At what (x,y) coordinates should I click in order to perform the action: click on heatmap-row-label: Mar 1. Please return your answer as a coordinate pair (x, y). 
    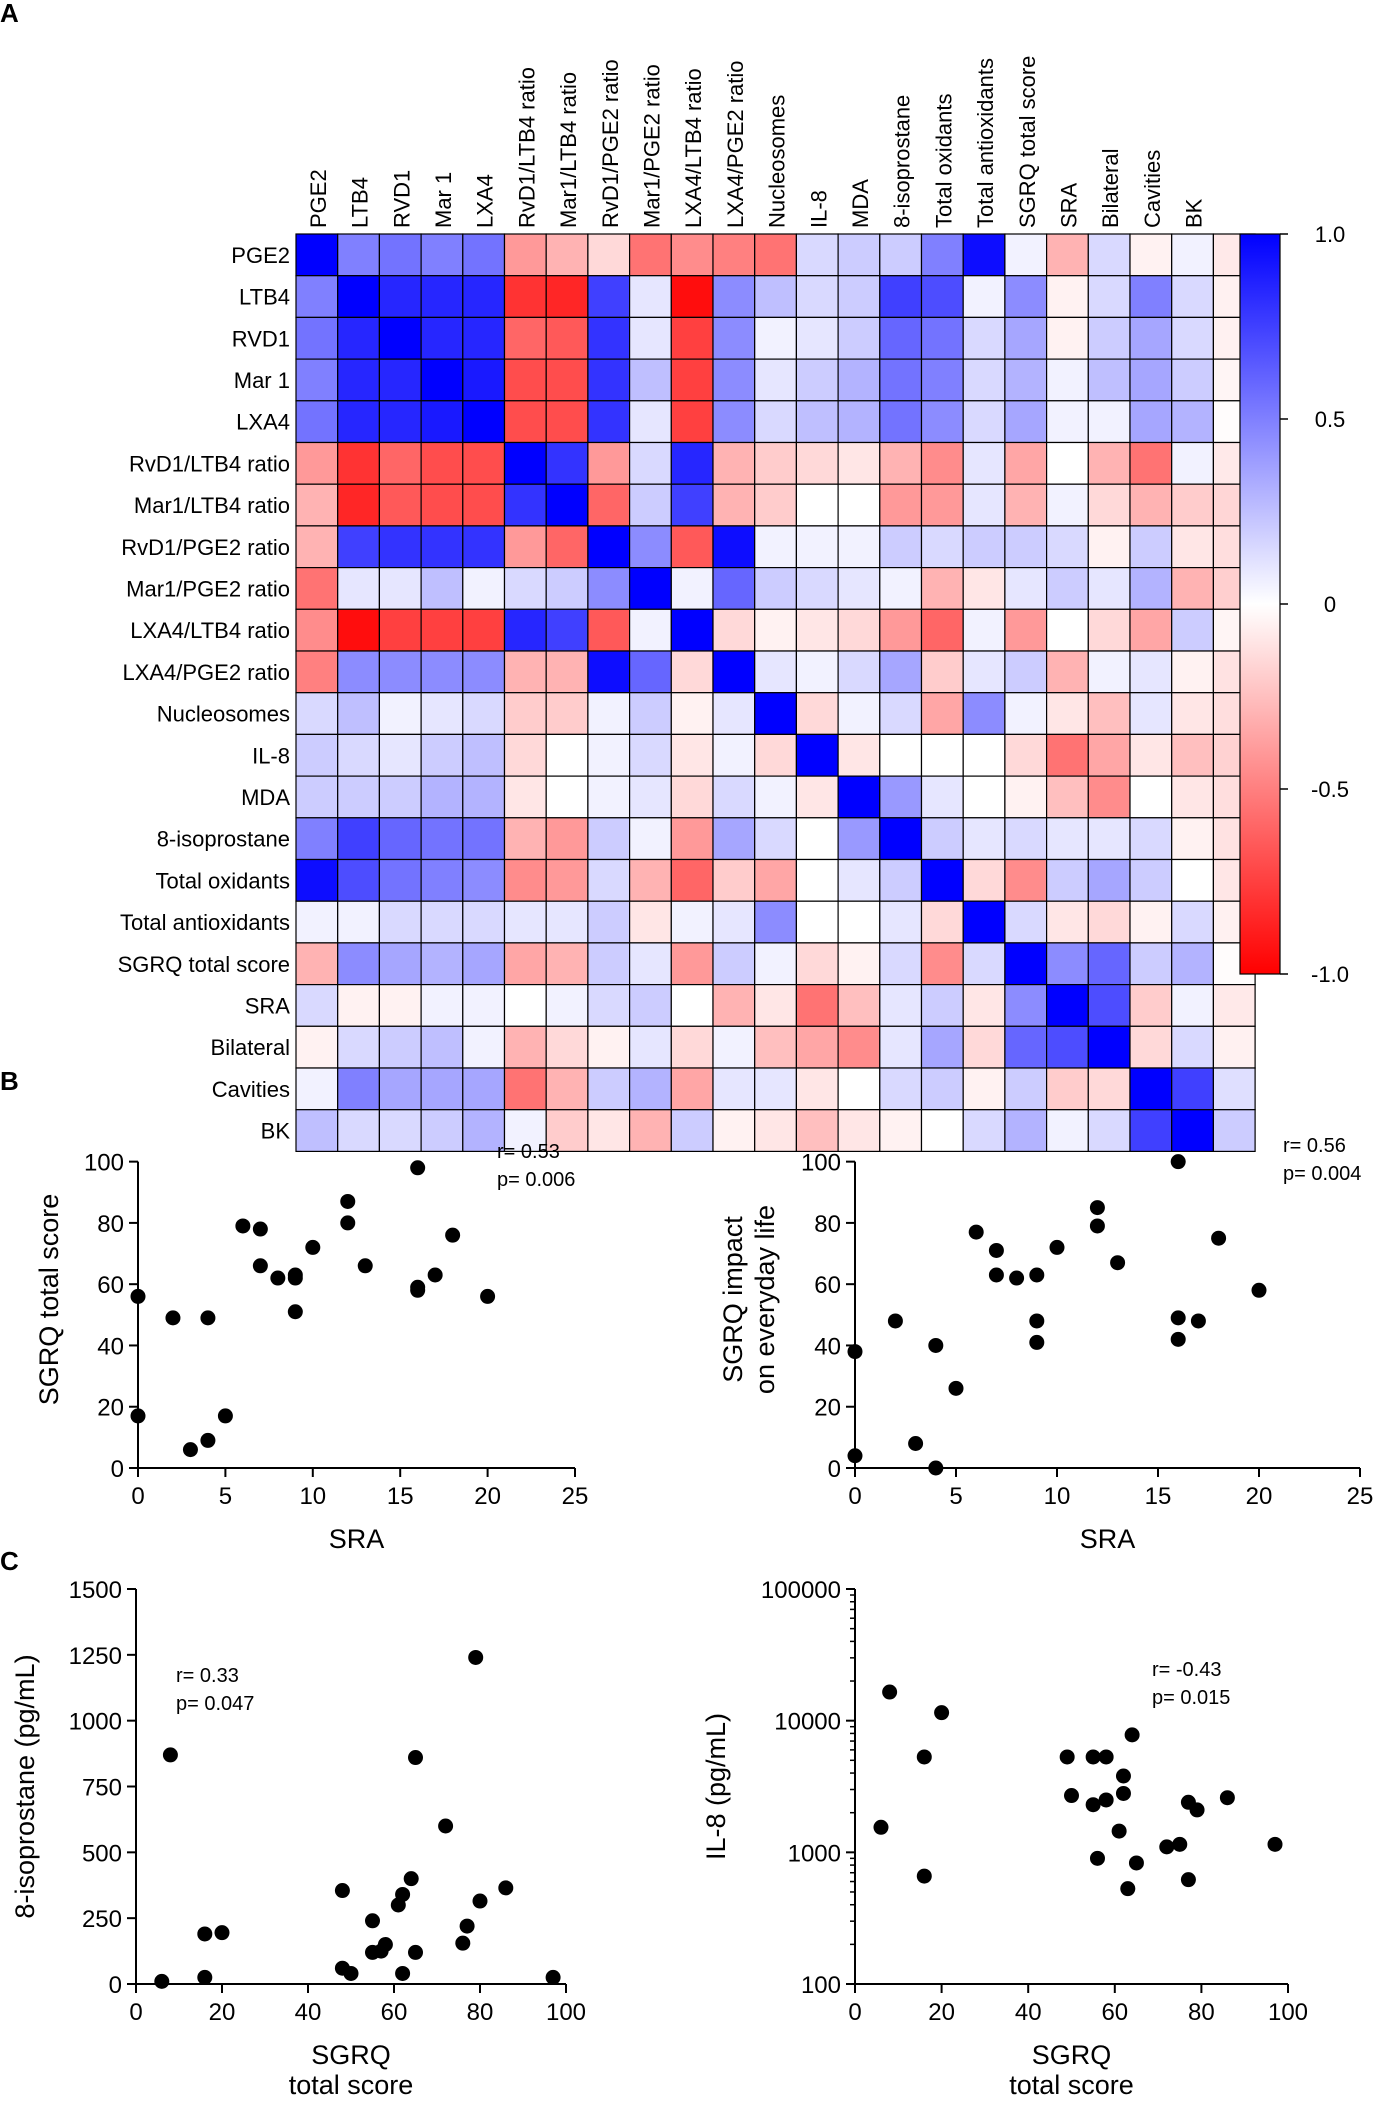
    Looking at the image, I should click on (262, 380).